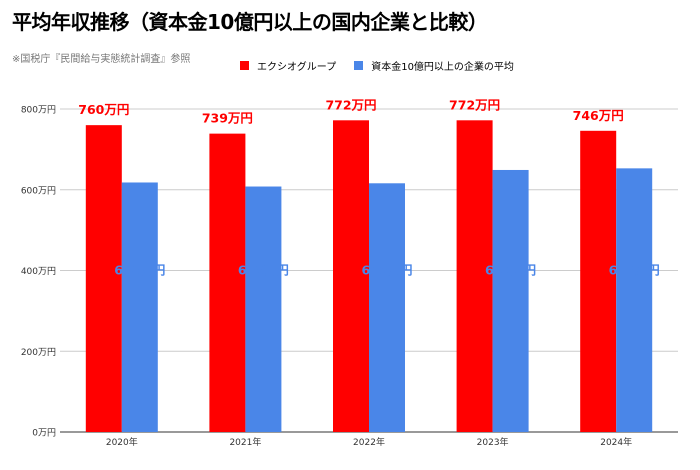 The width and height of the screenshot is (700, 470). I want to click on data-label-series-1: 739万円, so click(227, 118).